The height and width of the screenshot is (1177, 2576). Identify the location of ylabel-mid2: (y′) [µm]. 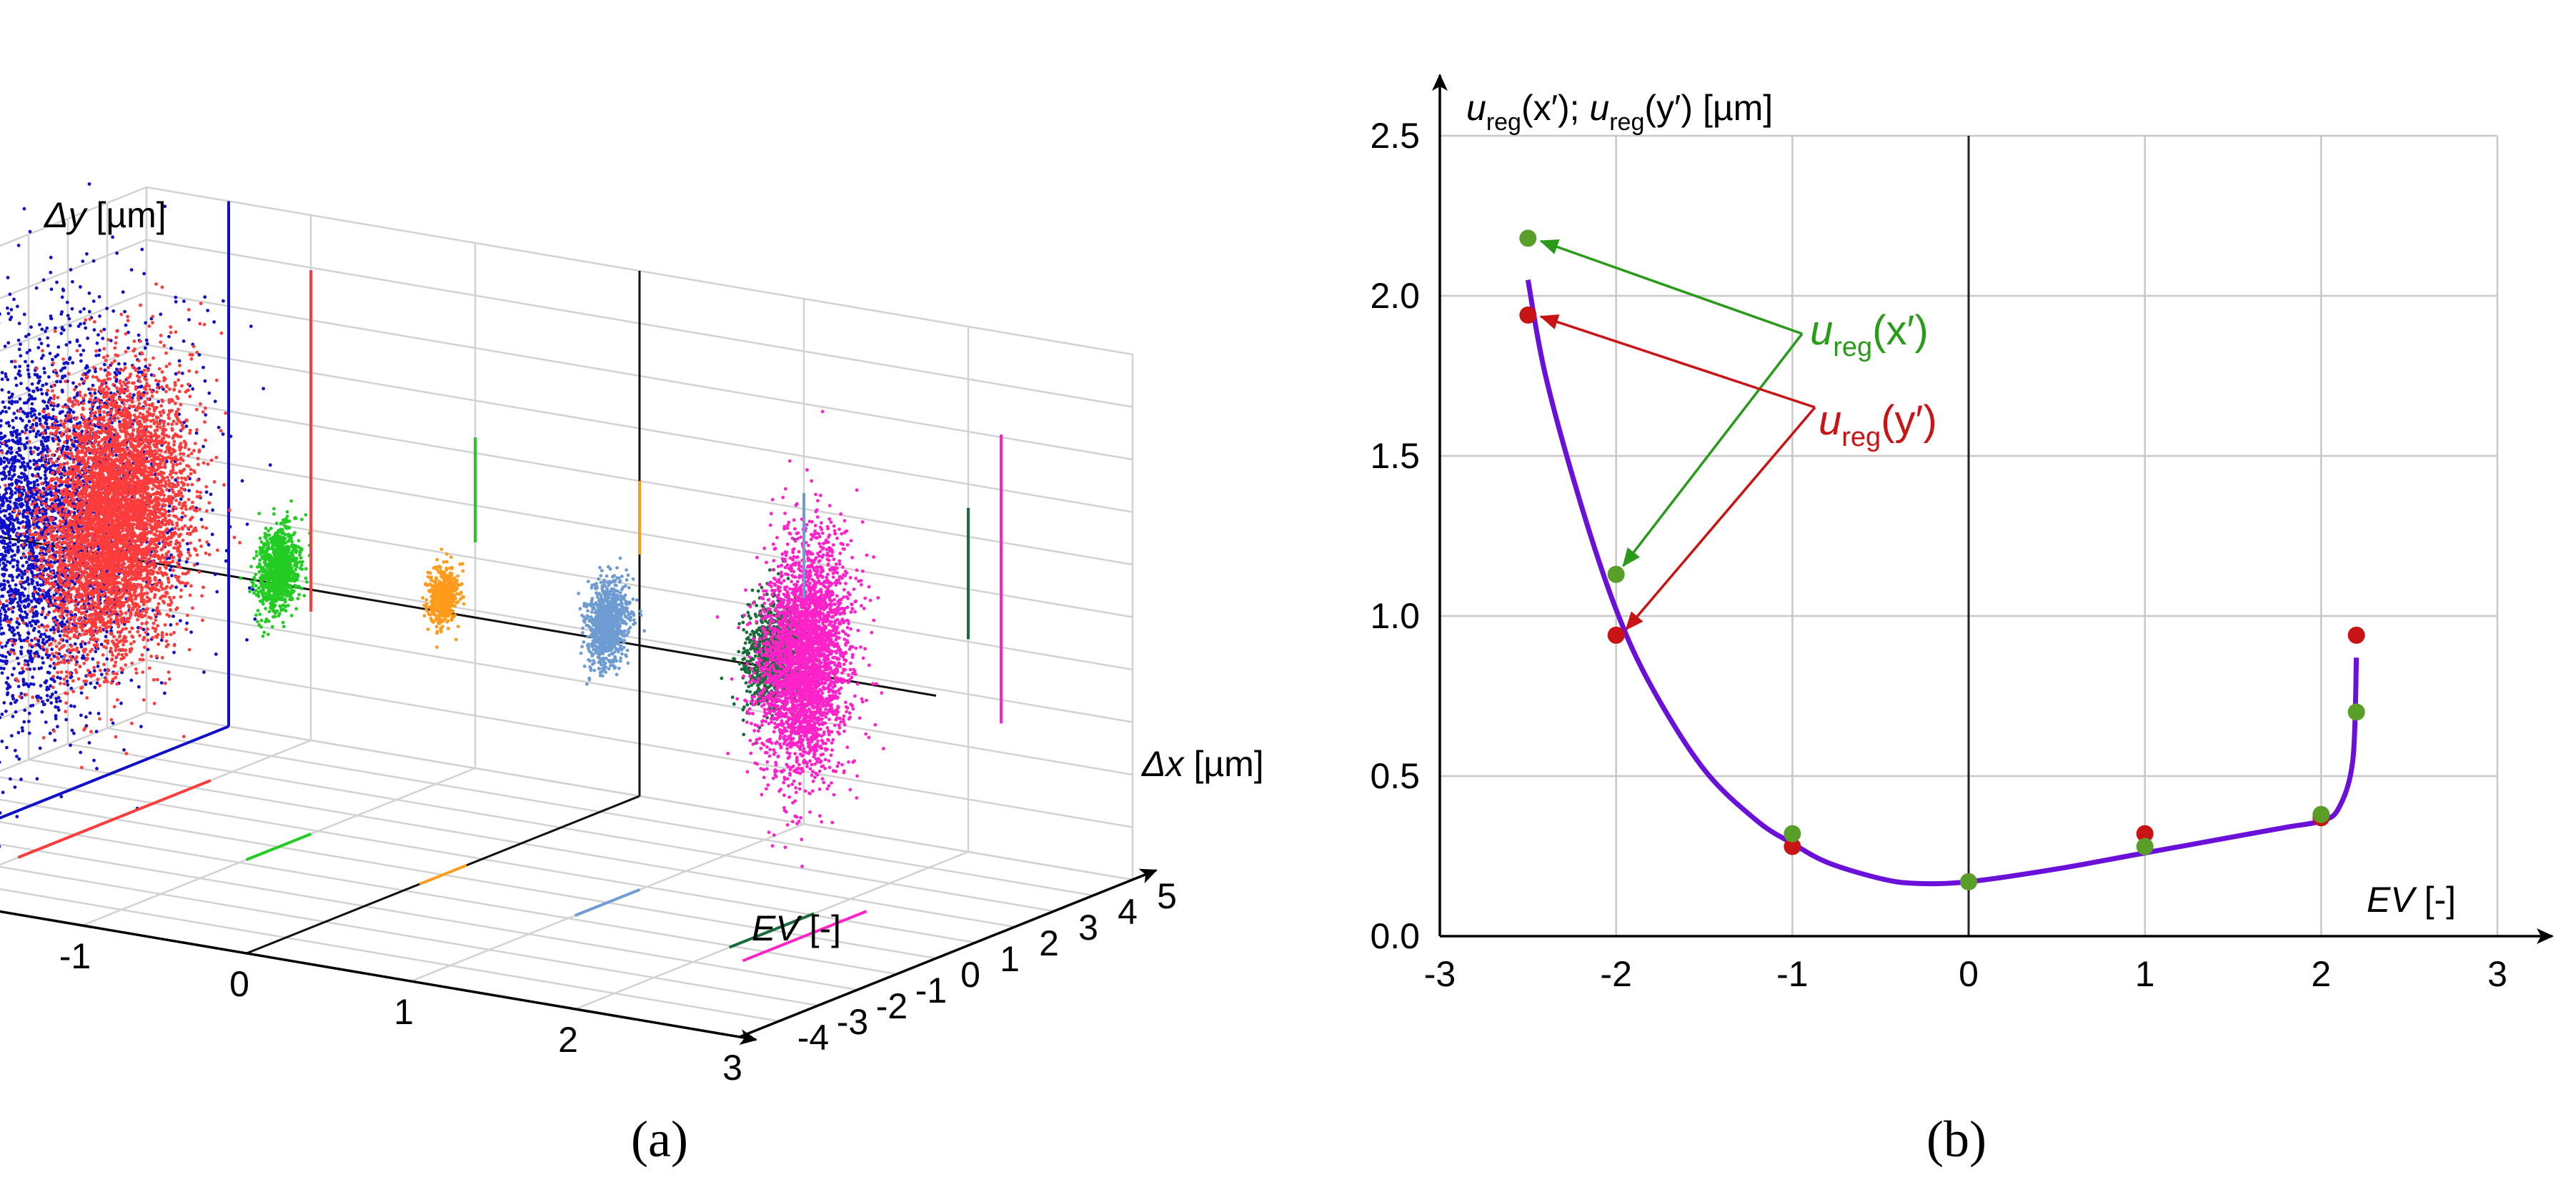
(1708, 108).